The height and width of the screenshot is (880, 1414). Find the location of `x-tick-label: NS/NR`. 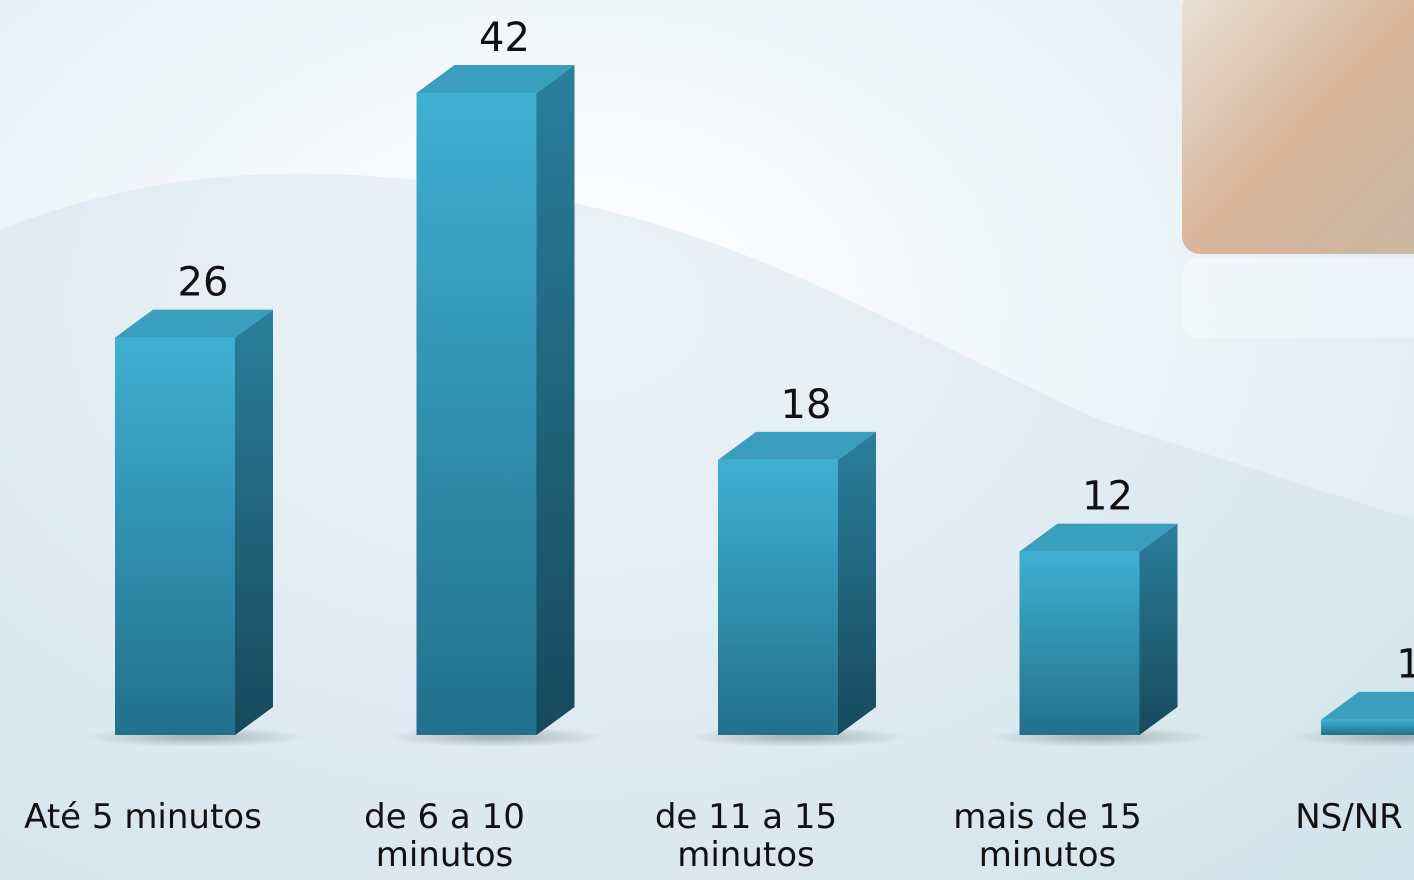

x-tick-label: NS/NR is located at coordinates (1349, 817).